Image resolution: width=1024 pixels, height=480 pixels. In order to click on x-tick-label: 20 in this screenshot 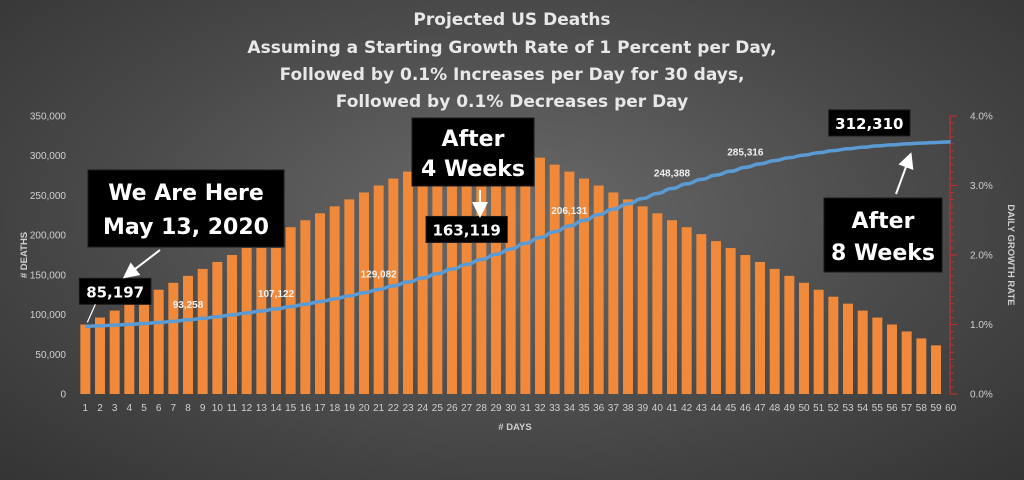, I will do `click(364, 408)`.